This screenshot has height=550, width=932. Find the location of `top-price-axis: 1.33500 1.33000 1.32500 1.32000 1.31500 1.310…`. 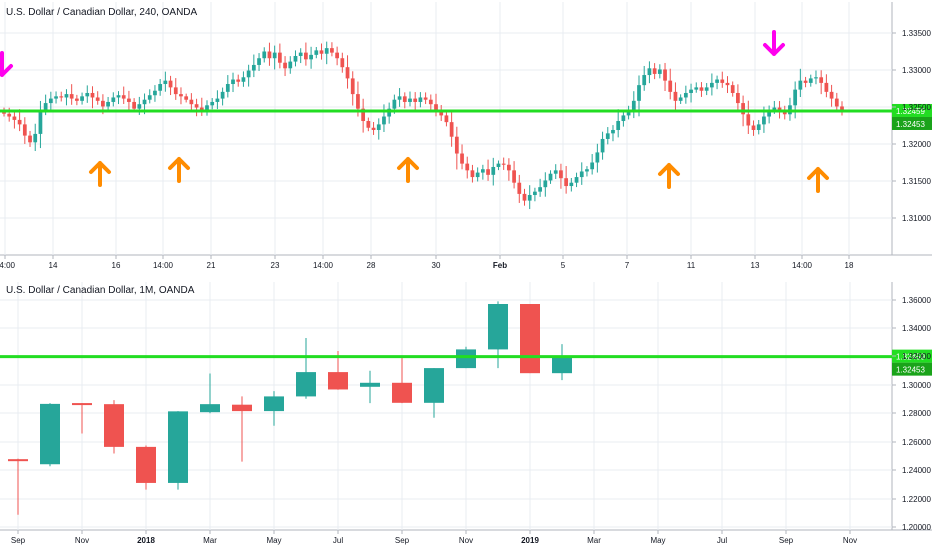

top-price-axis: 1.33500 1.33000 1.32500 1.32000 1.31500 1.310… is located at coordinates (911, 126).